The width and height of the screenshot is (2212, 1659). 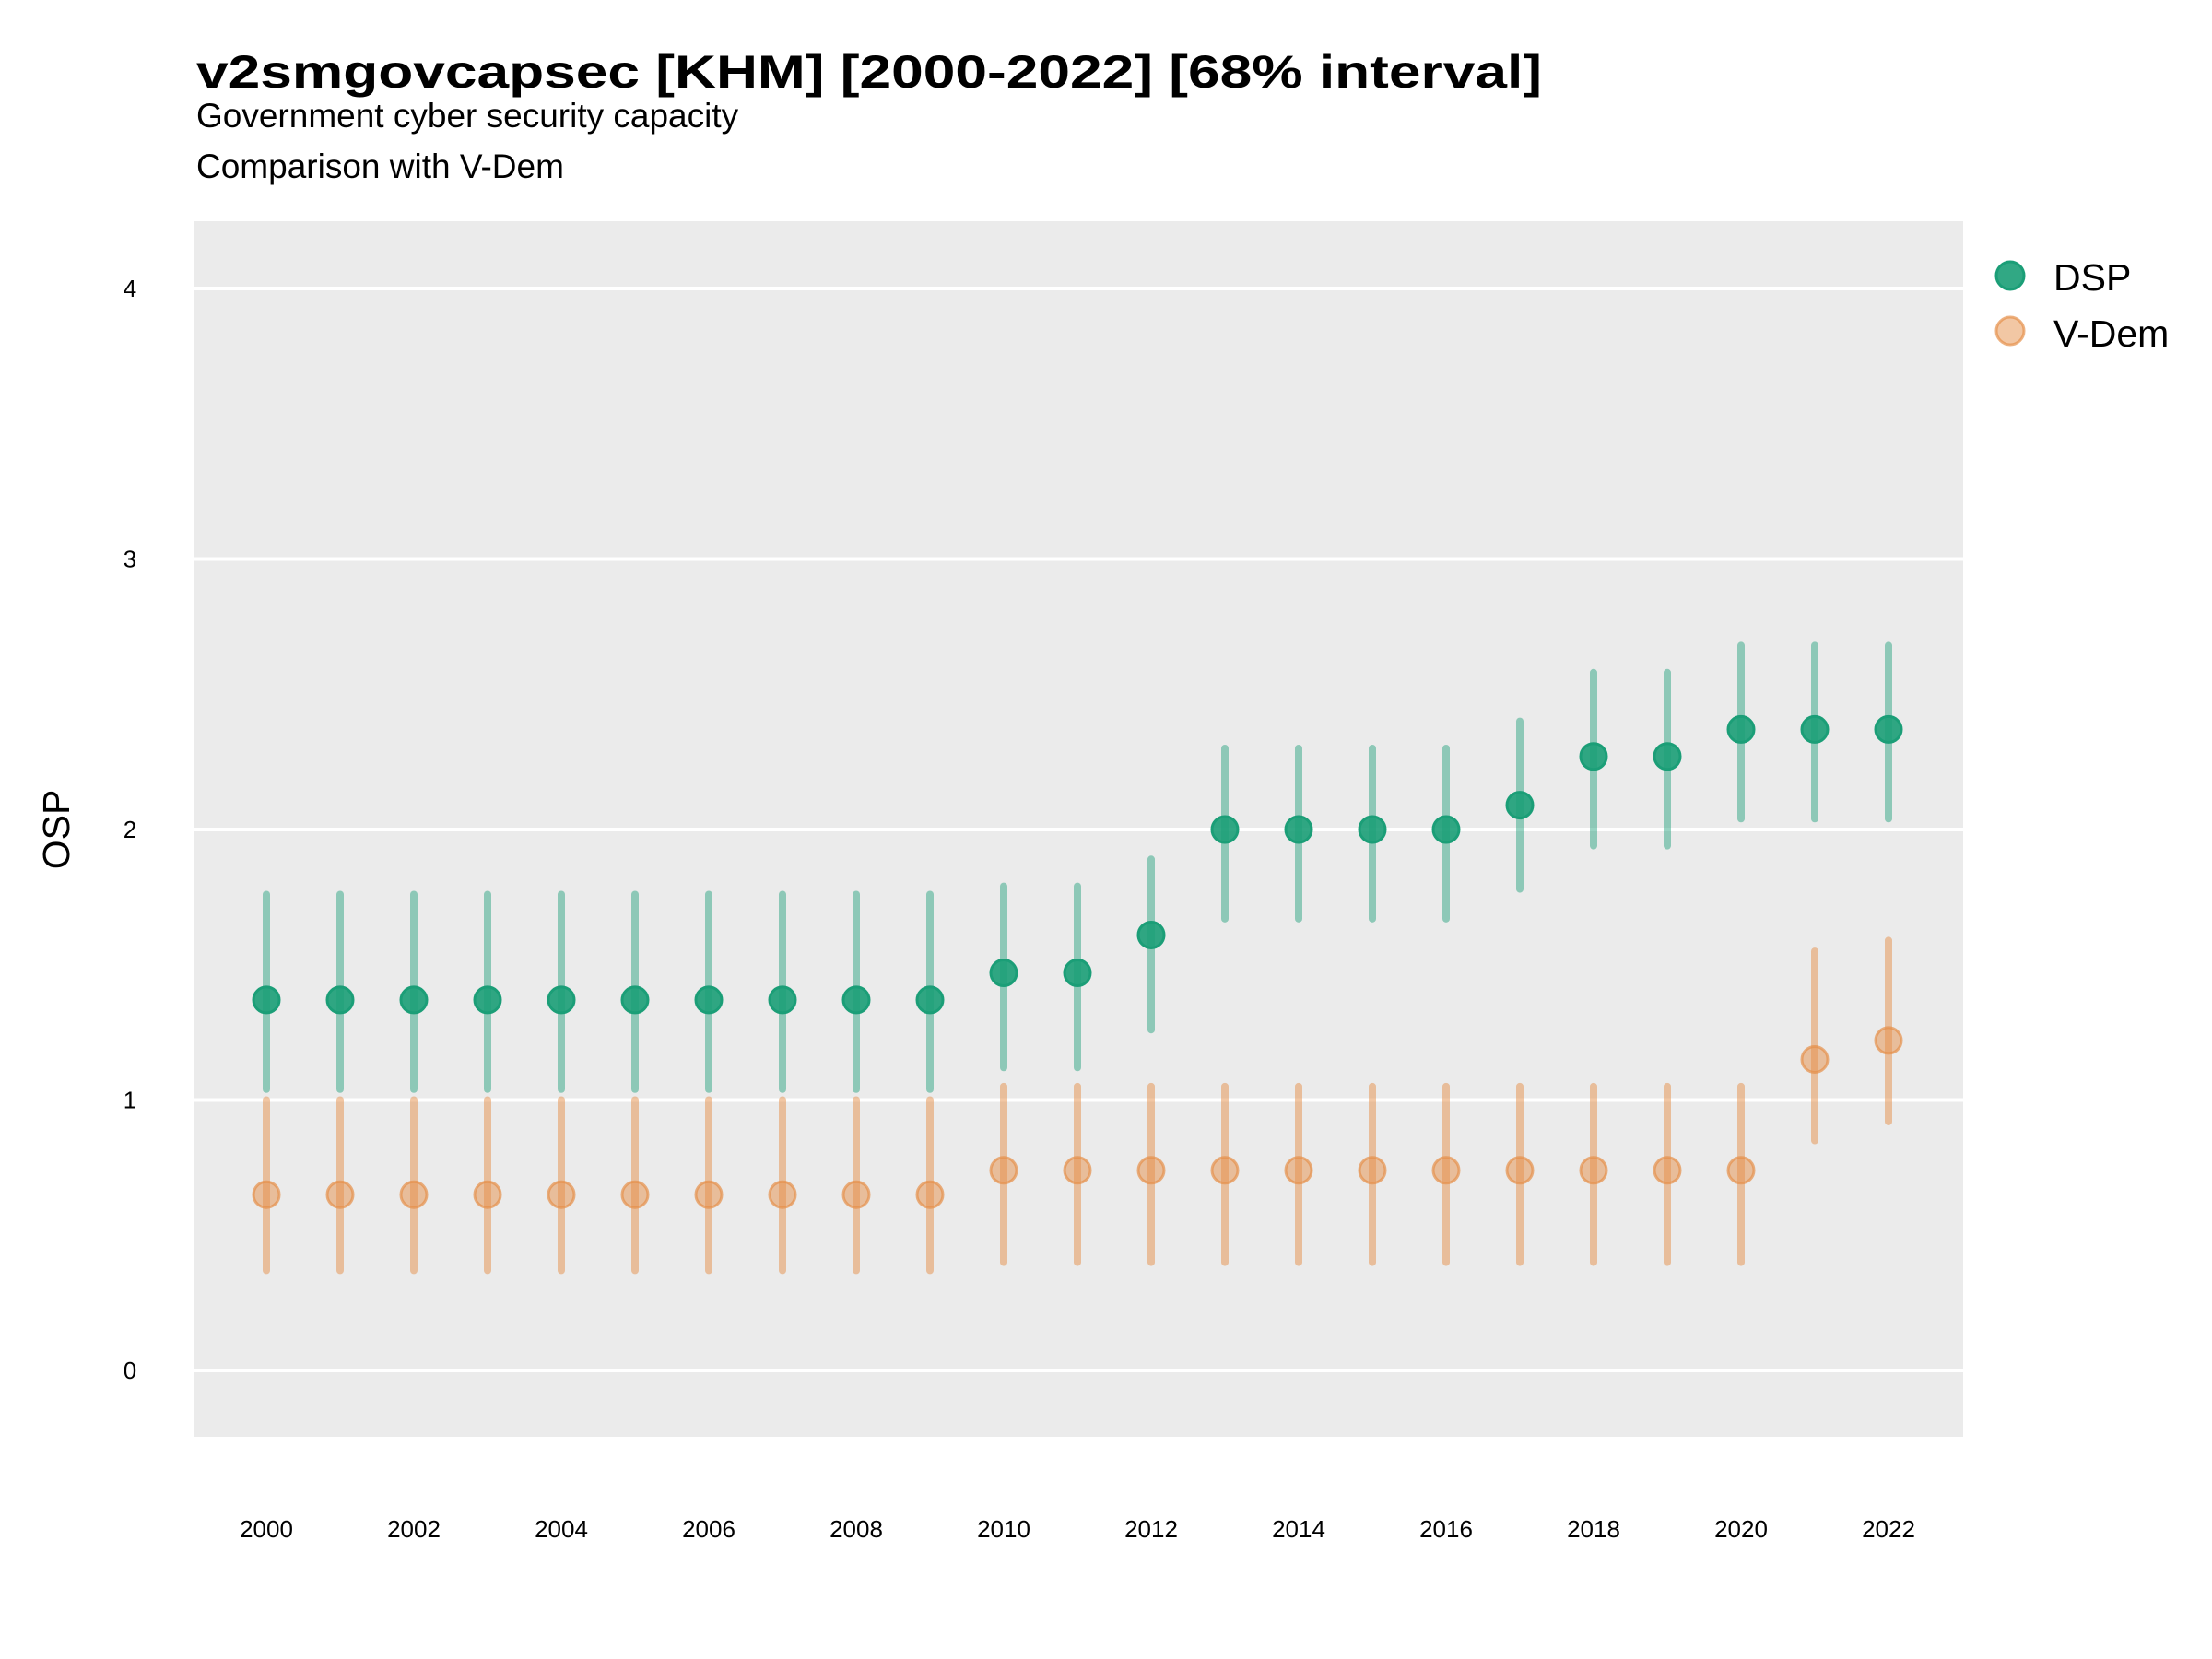 What do you see at coordinates (2010, 275) in the screenshot?
I see `legend-dsp-icon` at bounding box center [2010, 275].